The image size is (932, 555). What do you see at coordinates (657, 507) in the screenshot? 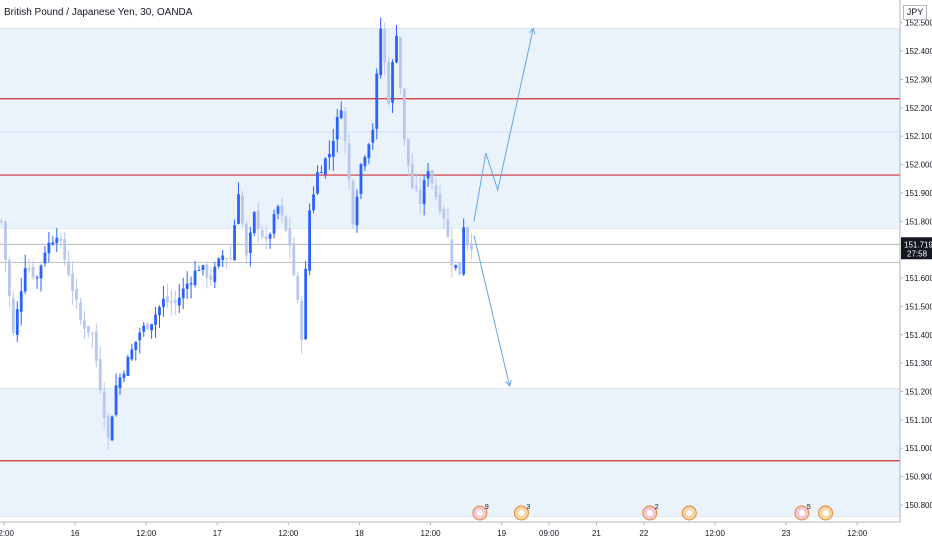
I see `event-count: 2` at bounding box center [657, 507].